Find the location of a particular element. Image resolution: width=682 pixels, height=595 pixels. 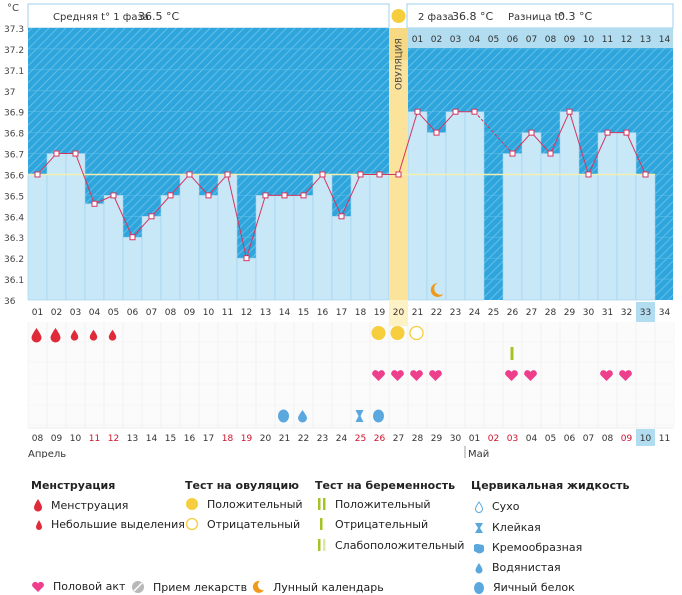

legend-cervical-title: Цервикальная жидкость is located at coordinates (550, 485).